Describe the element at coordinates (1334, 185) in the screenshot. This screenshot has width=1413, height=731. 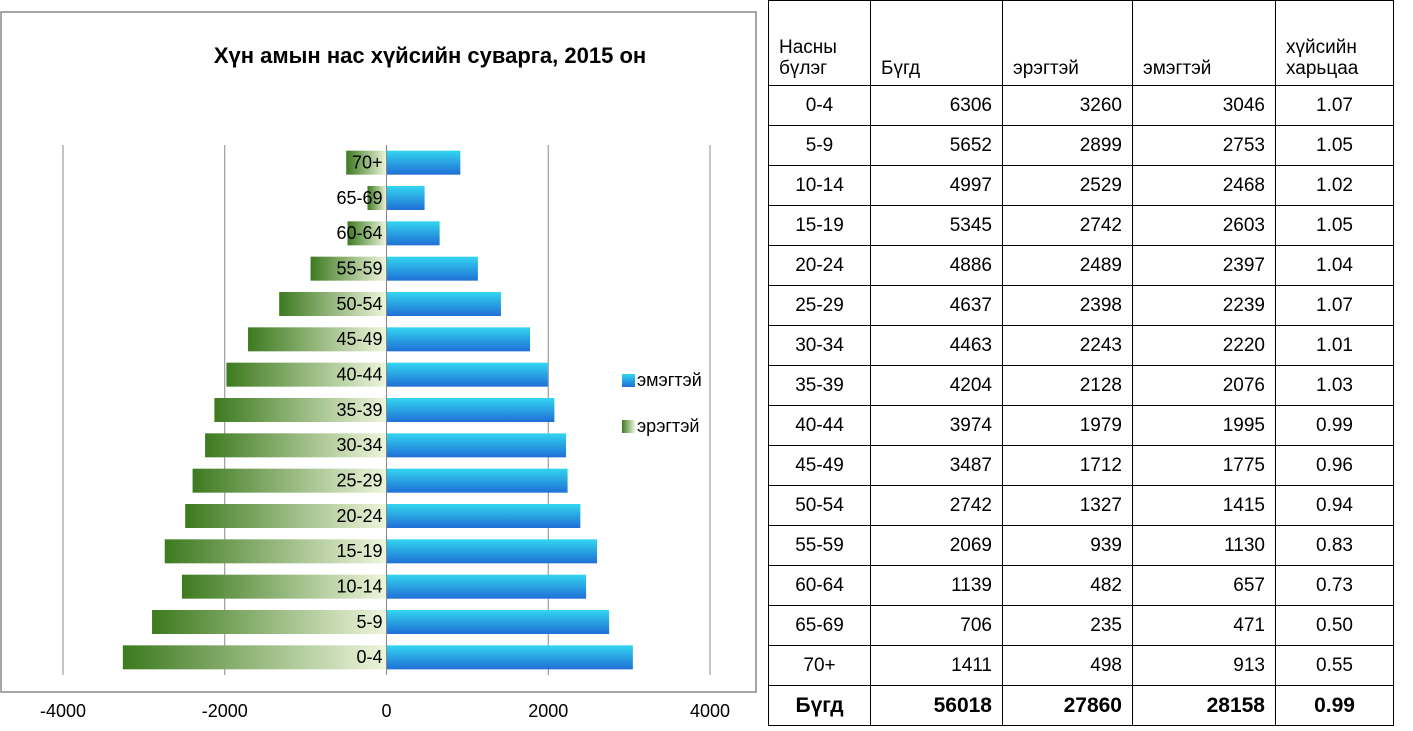
I see `table-cell: 1.02` at that location.